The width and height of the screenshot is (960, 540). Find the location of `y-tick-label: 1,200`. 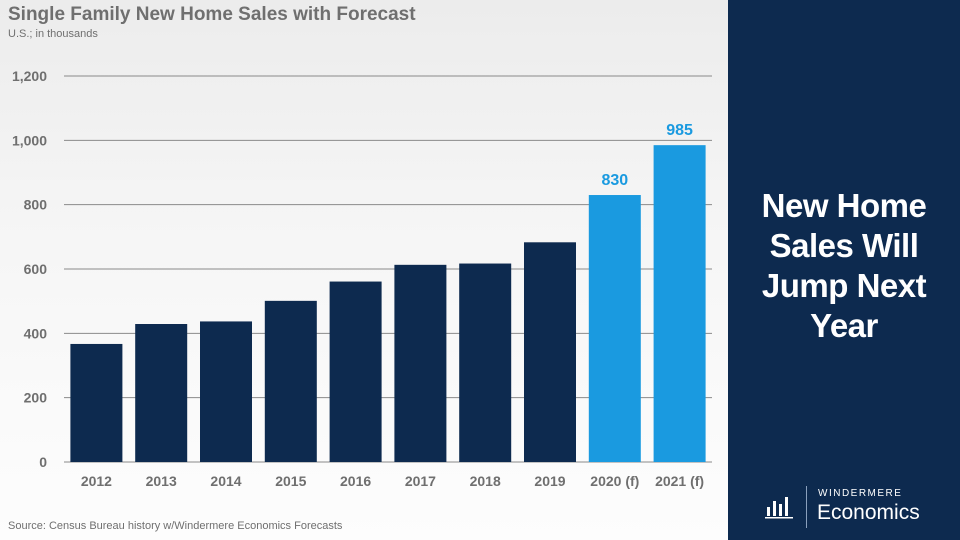

y-tick-label: 1,200 is located at coordinates (29, 76).